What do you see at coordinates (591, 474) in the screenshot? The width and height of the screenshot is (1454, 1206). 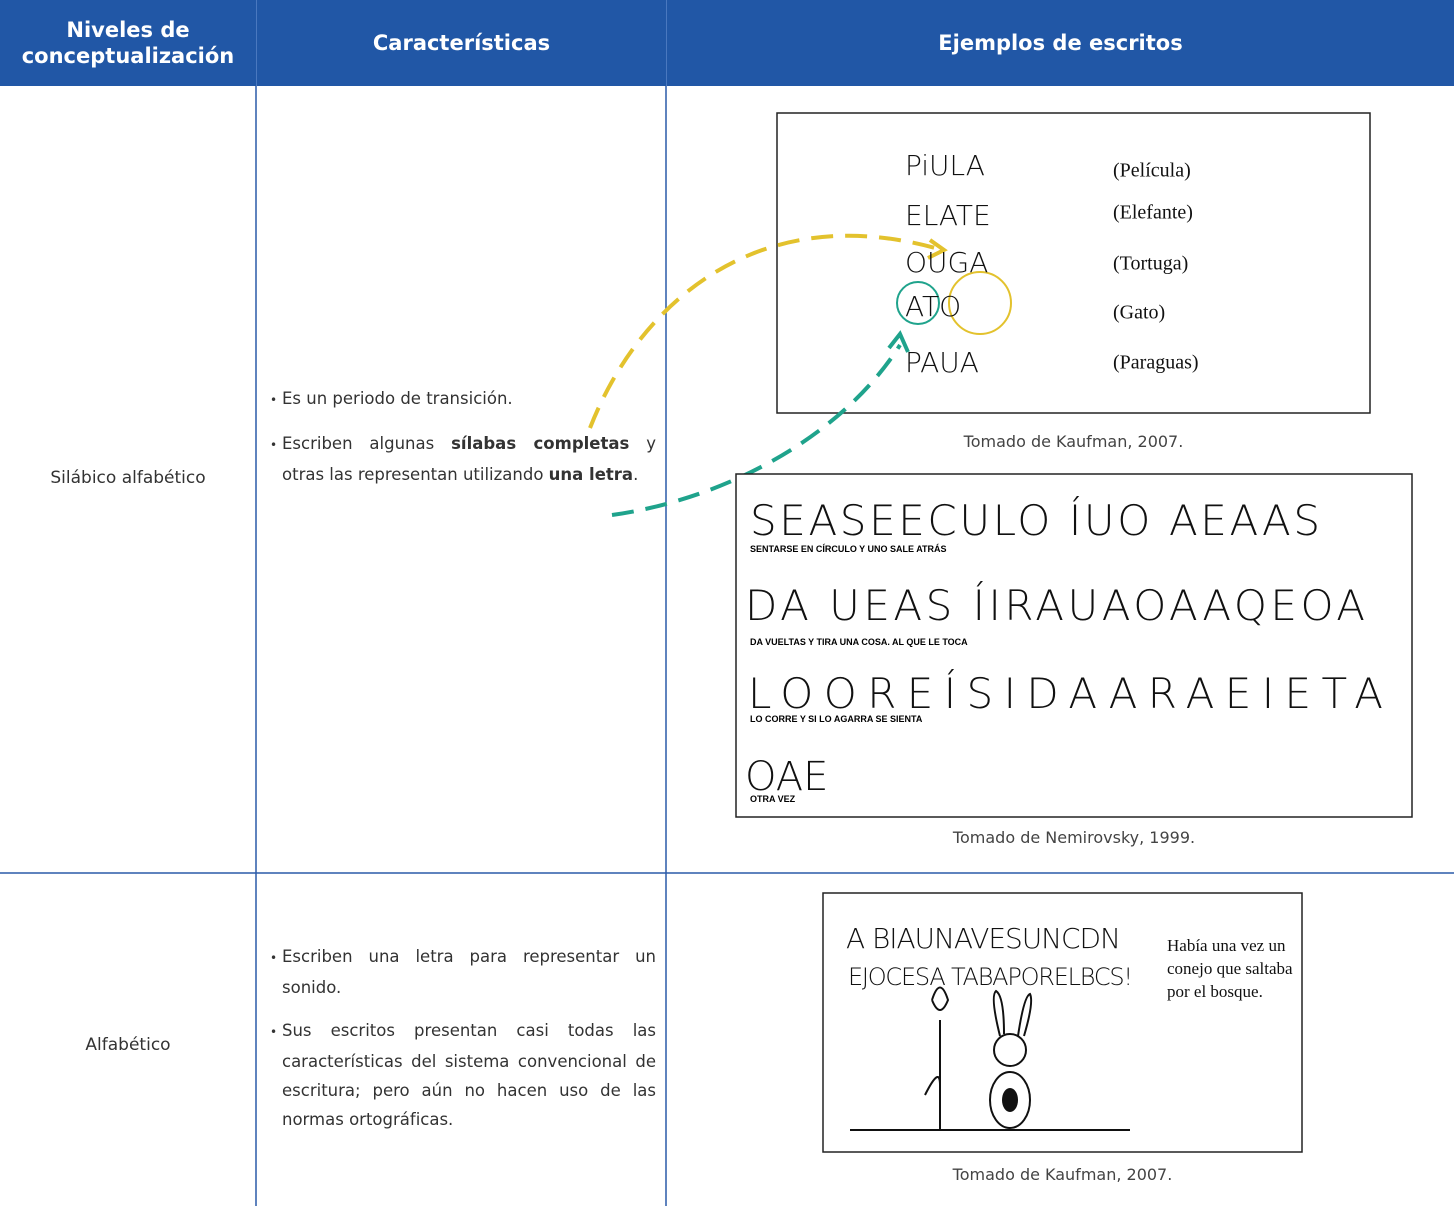 I see `bold-text: una letra` at bounding box center [591, 474].